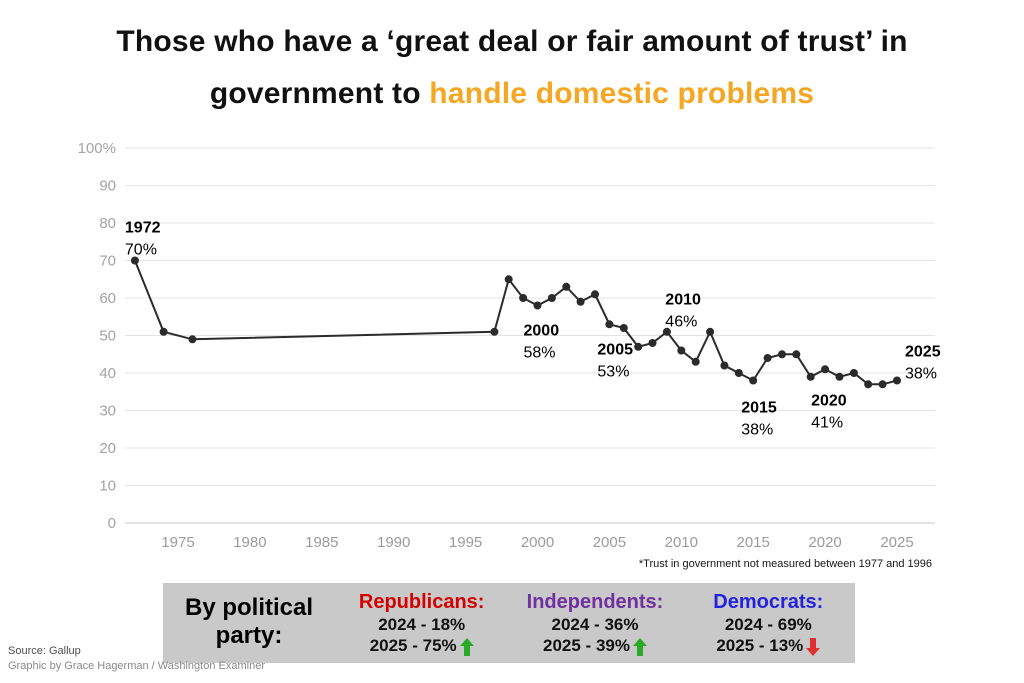 Image resolution: width=1024 pixels, height=683 pixels. Describe the element at coordinates (681, 322) in the screenshot. I see `annotation-value-2010: 46%` at that location.